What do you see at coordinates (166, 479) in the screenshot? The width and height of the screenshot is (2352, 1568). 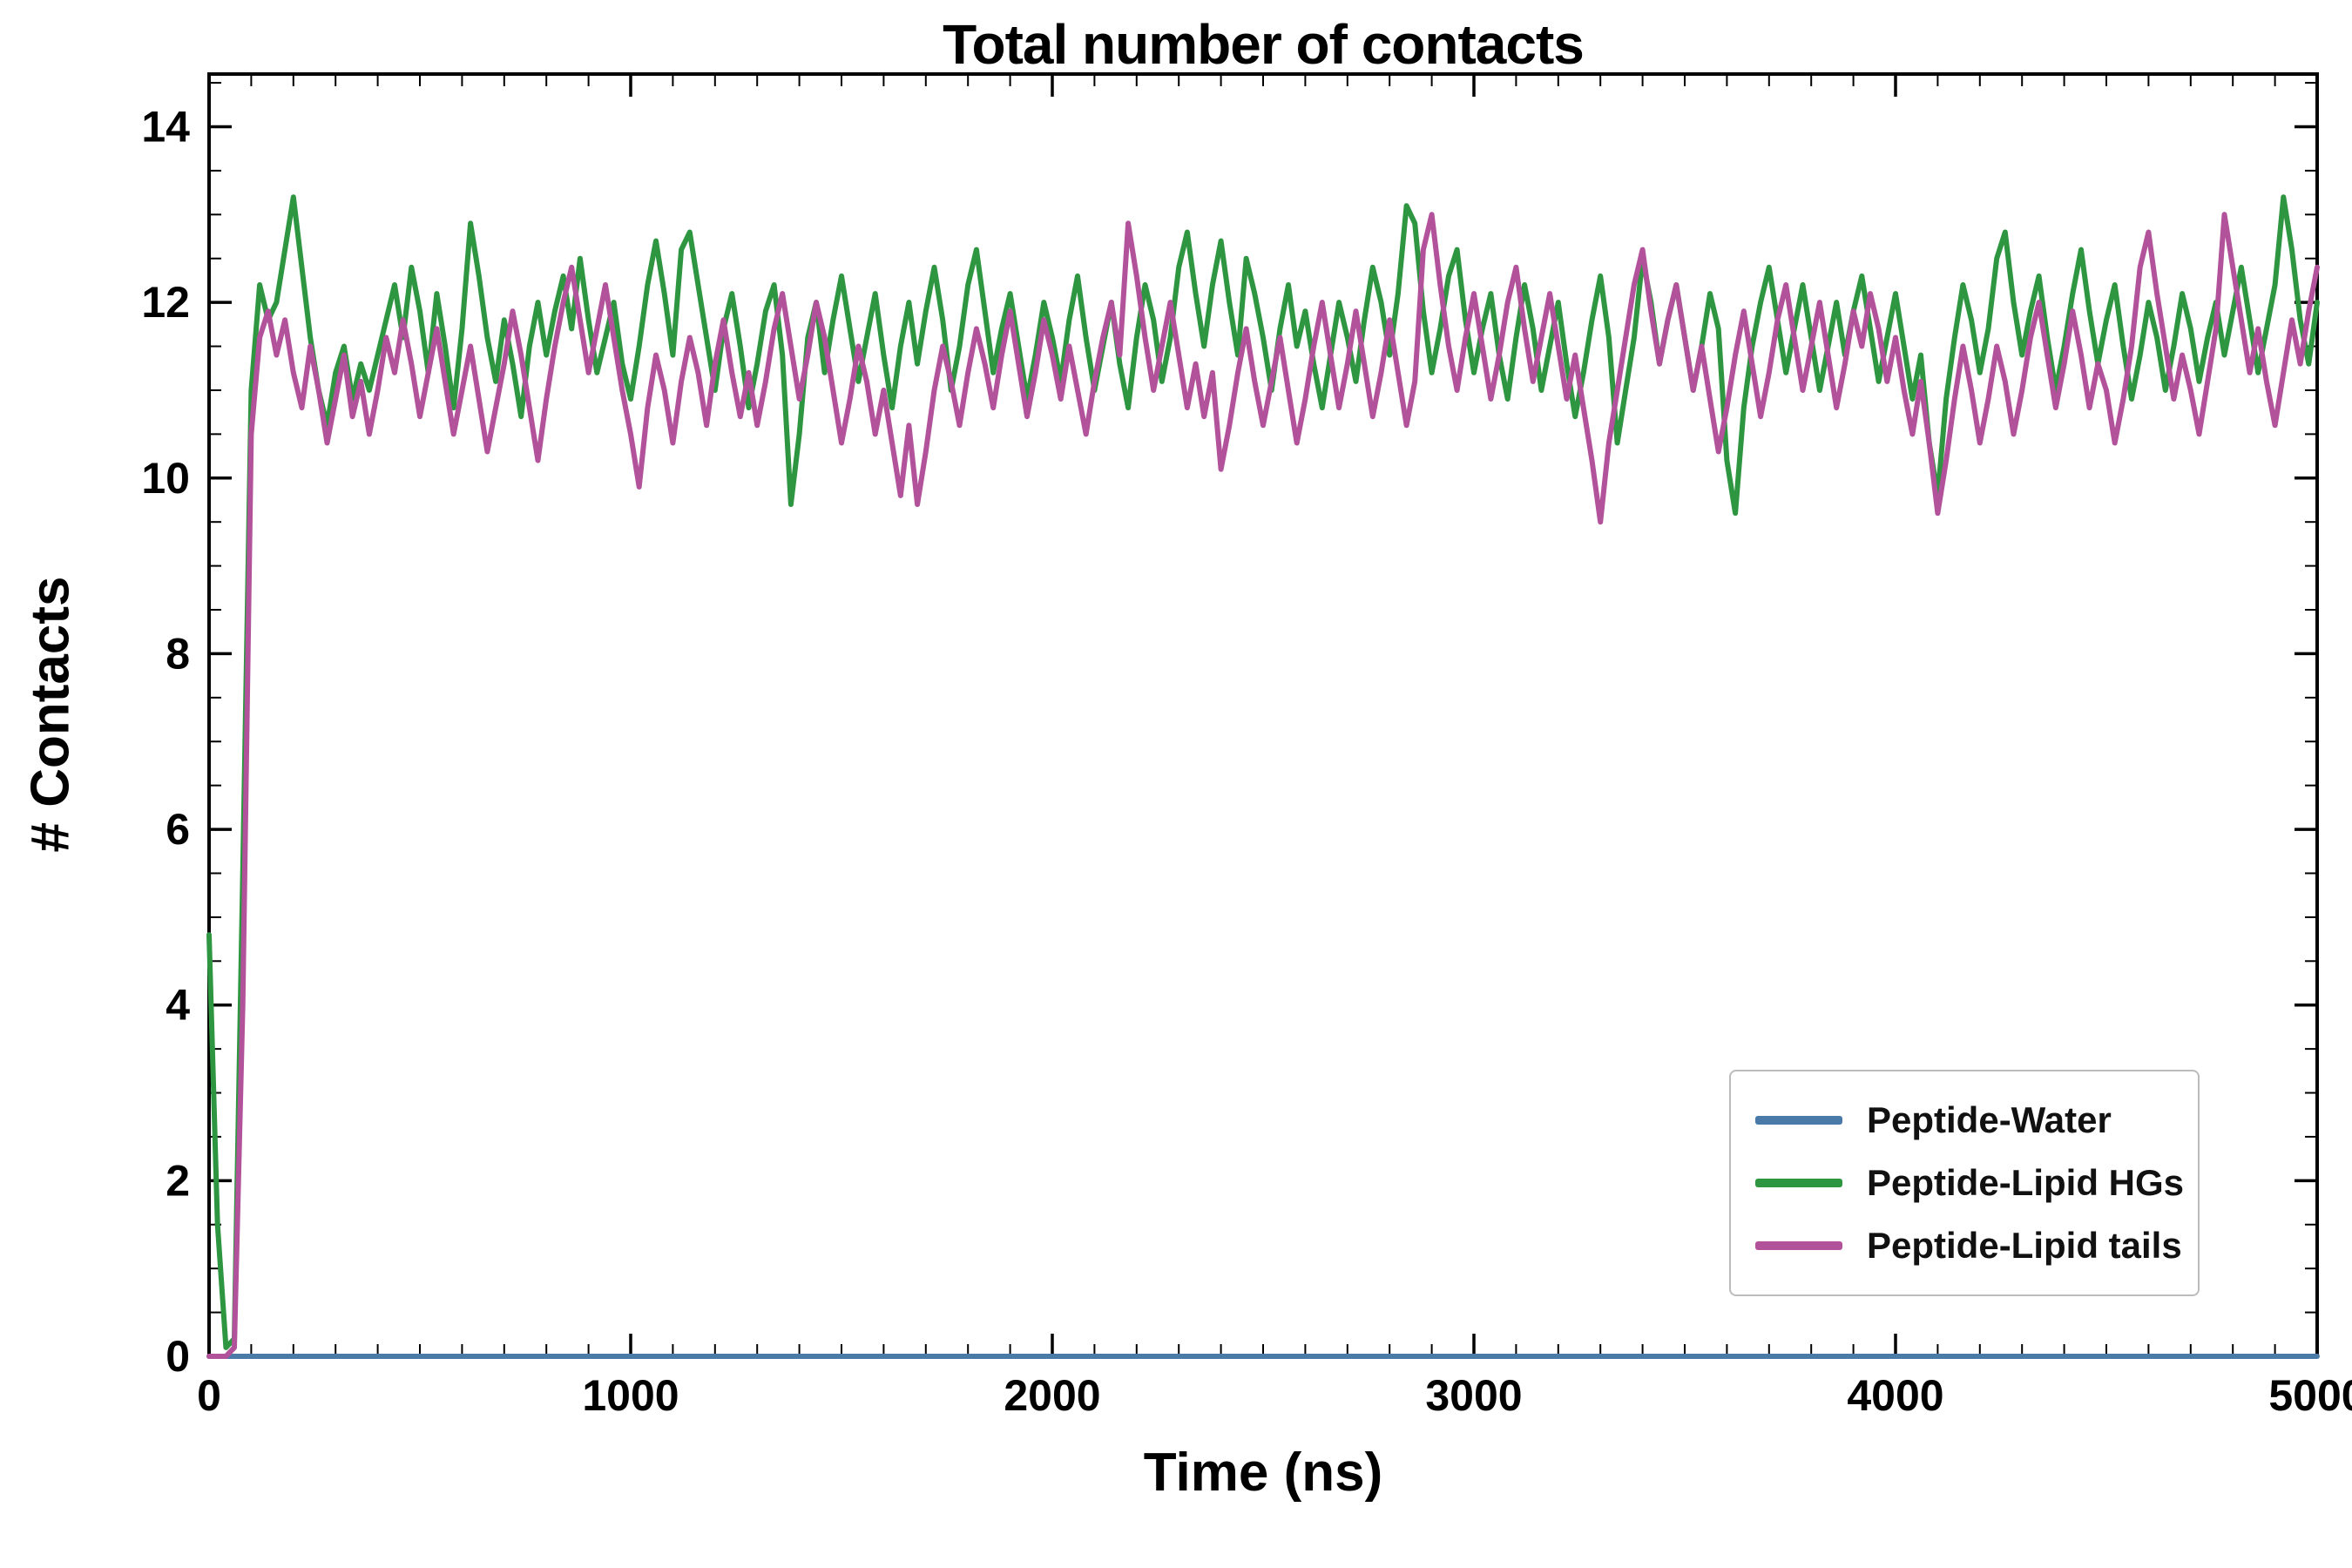 I see `y-tick-label: 10` at bounding box center [166, 479].